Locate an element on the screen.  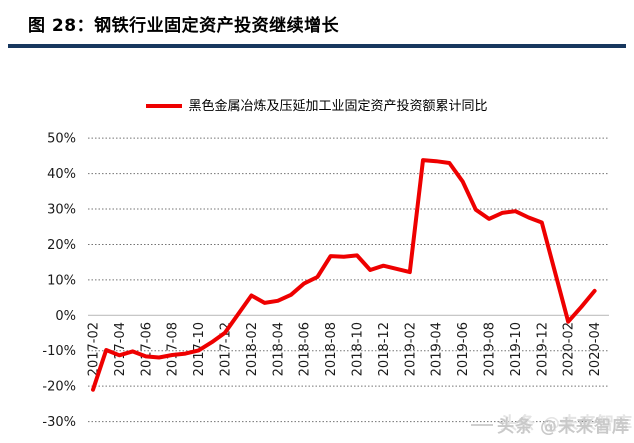
legend: 黑色金属冶炼及压延加工业固定资产投资额累计同比 is located at coordinates (317, 106).